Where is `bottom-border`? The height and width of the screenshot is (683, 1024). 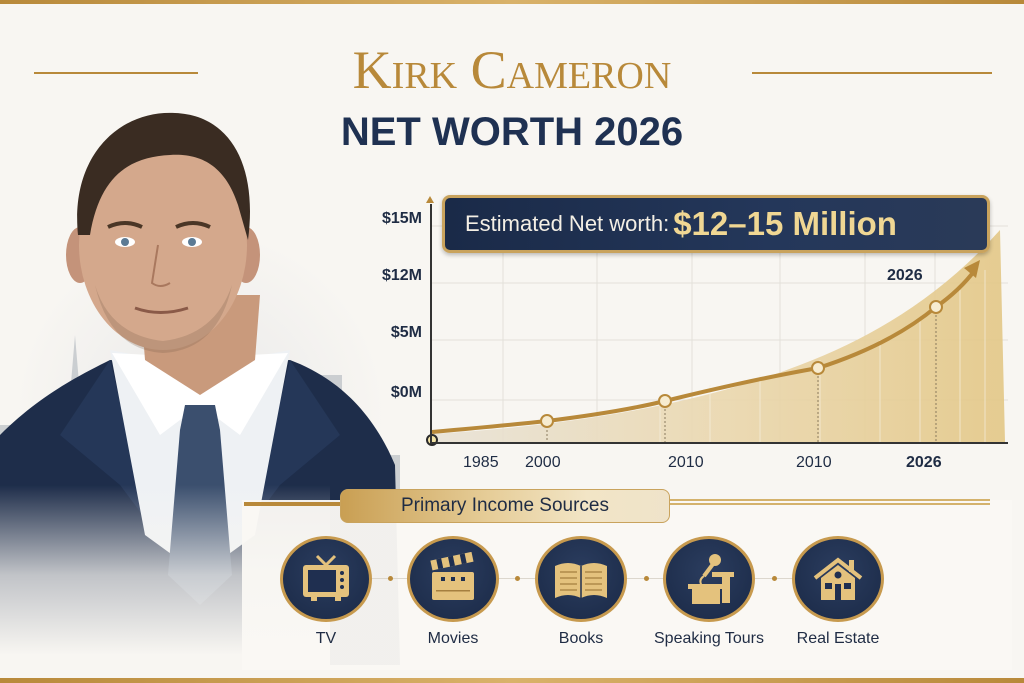
bottom-border is located at coordinates (512, 680).